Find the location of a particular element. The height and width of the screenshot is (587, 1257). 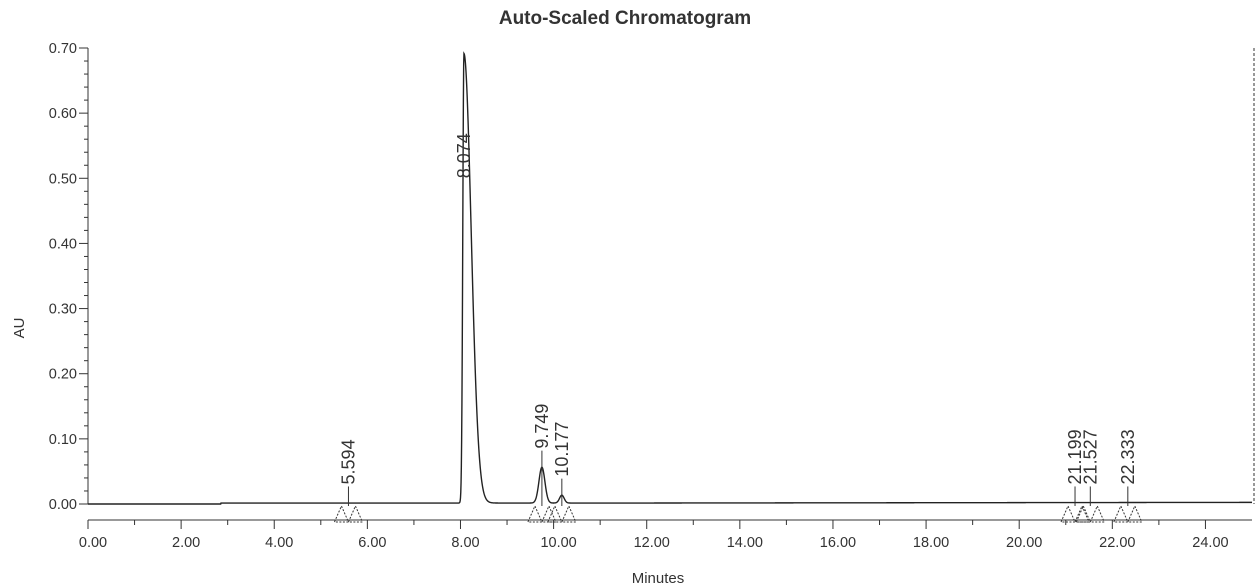

peak-label: 22.333 is located at coordinates (1128, 456).